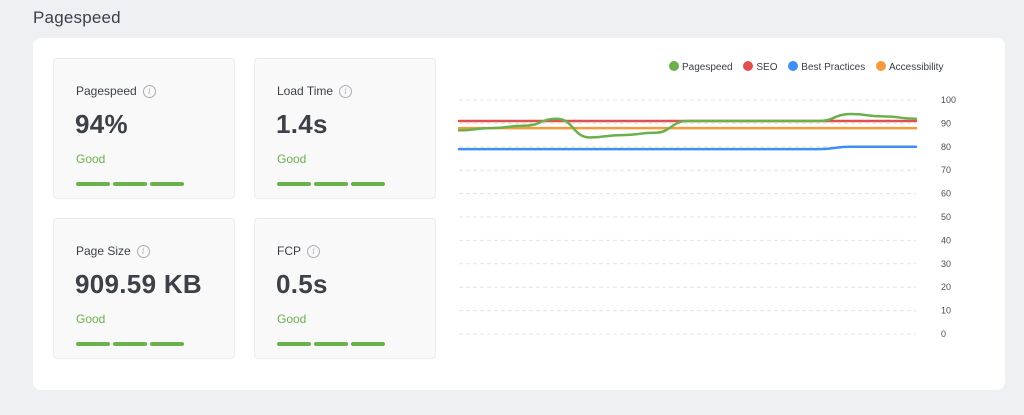 This screenshot has width=1024, height=415. Describe the element at coordinates (826, 67) in the screenshot. I see `legend-item-best-practices: Best Practices` at that location.